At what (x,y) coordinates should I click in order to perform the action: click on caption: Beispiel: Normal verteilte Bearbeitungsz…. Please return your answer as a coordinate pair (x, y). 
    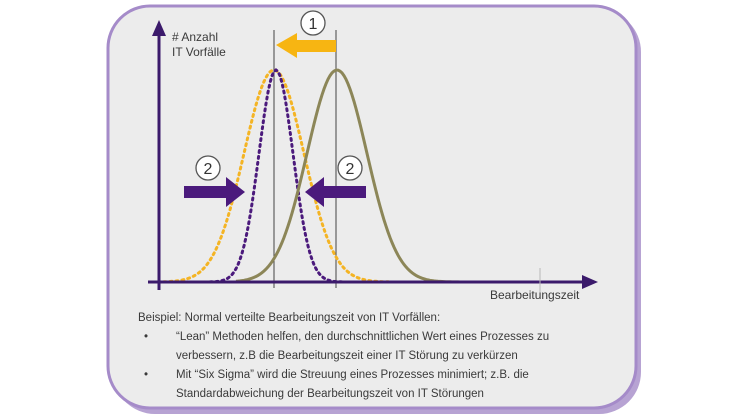
    Looking at the image, I should click on (373, 356).